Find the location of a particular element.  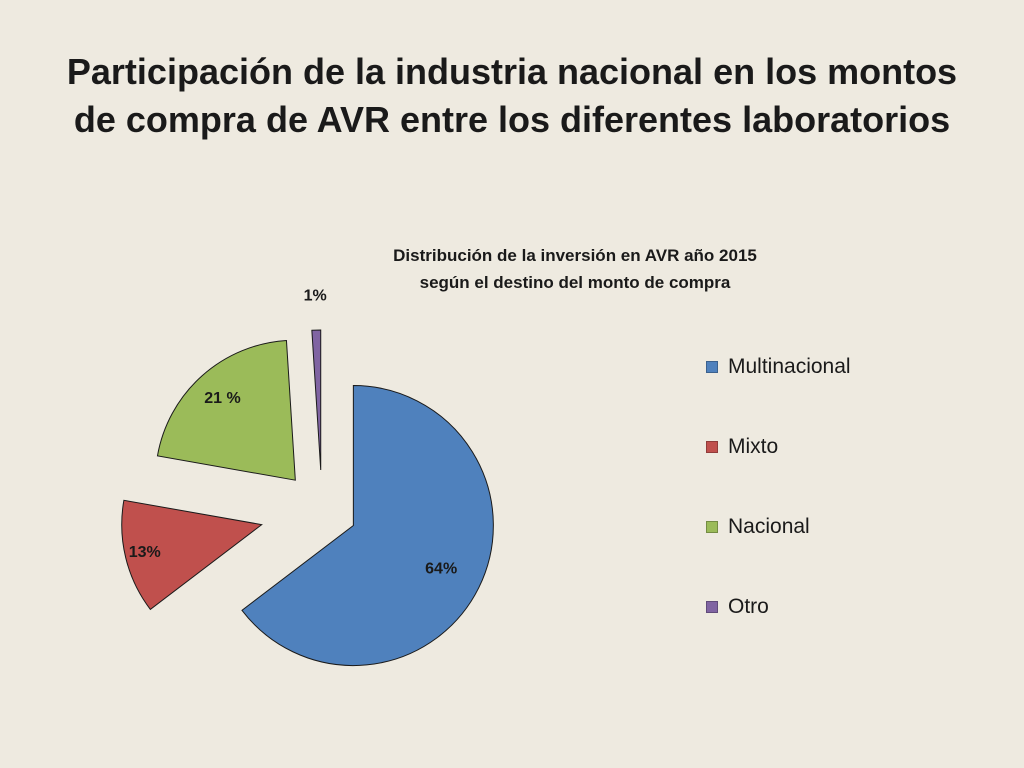

data-label-multinacional: 64% is located at coordinates (441, 568).